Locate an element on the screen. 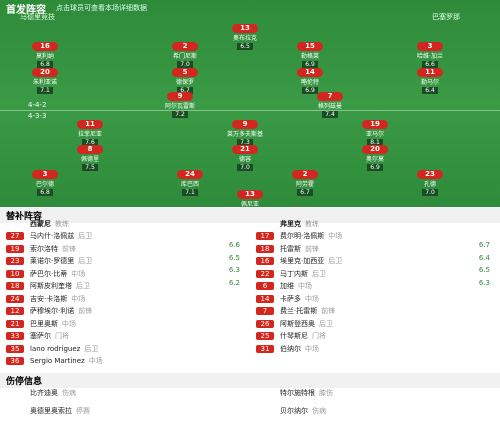  halfway-line is located at coordinates (250, 110).